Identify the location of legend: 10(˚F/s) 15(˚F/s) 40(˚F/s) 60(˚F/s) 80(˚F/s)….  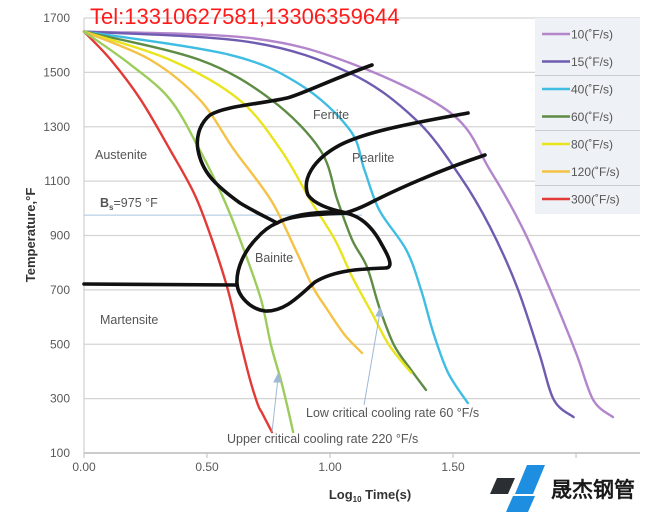
(587, 116).